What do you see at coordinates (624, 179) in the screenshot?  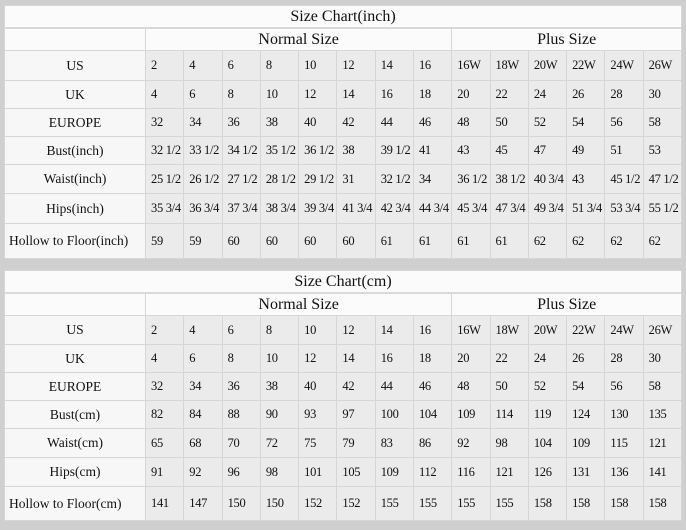 I see `table-cell: 45 1/2` at bounding box center [624, 179].